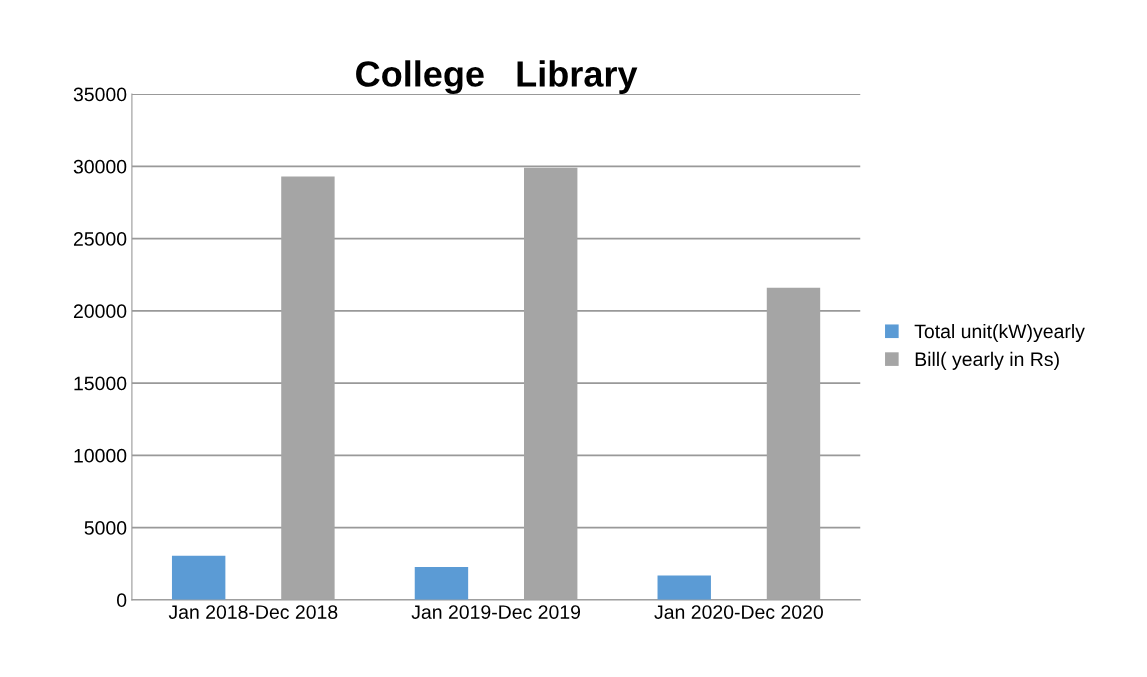 The image size is (1147, 677). Describe the element at coordinates (987, 360) in the screenshot. I see `legend-label: Bill( yearly in Rs)` at that location.